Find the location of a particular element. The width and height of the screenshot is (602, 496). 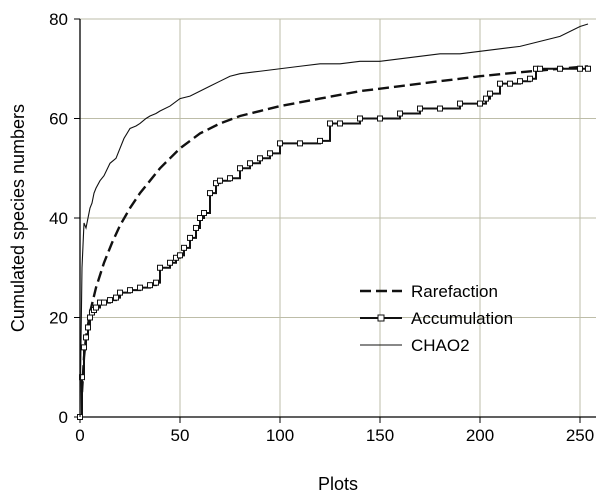

x-tick-label-2: 100 is located at coordinates (280, 435).